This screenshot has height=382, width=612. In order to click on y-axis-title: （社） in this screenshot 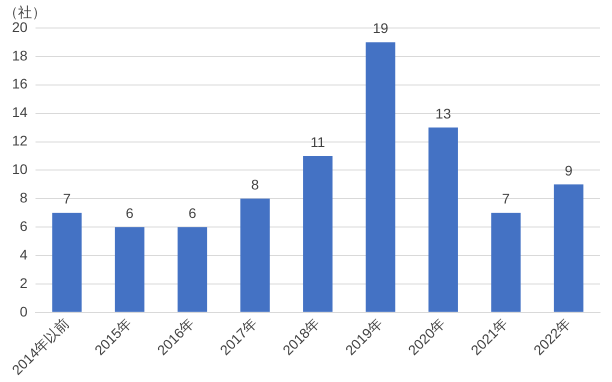, I will do `click(25, 12)`.